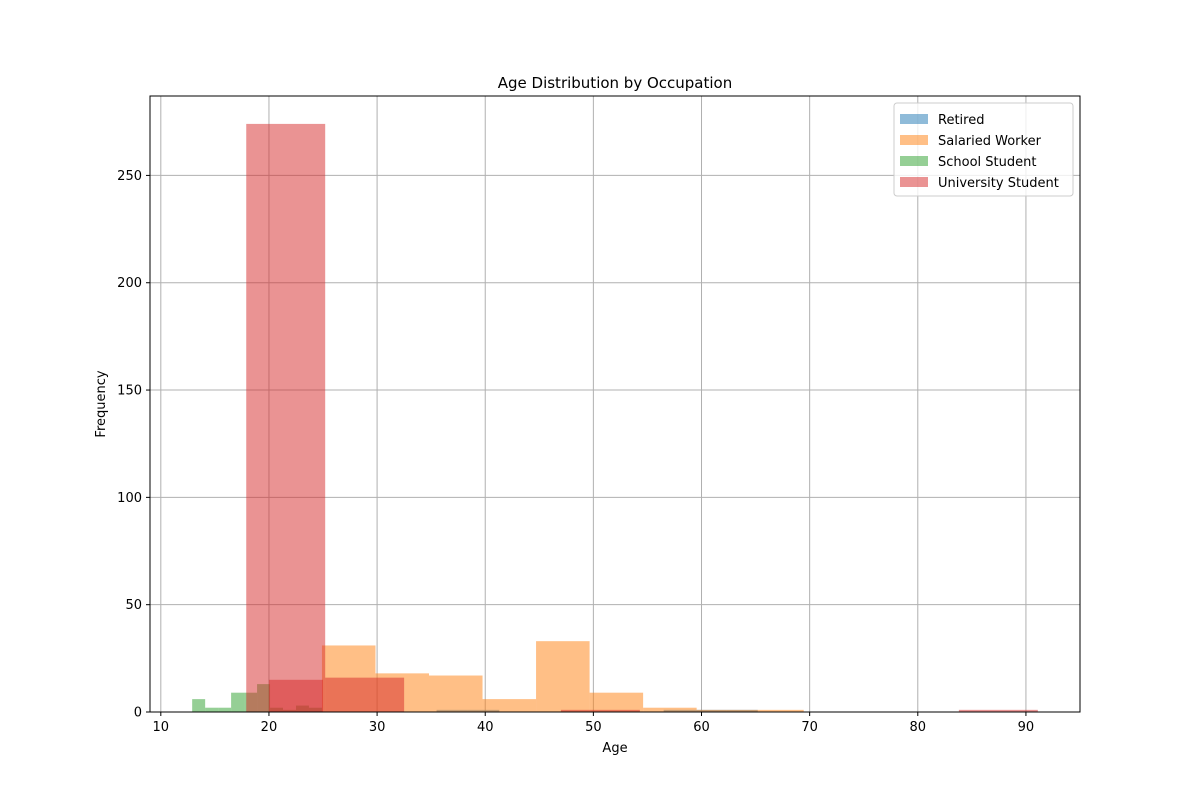 This screenshot has width=1200, height=805. Describe the element at coordinates (918, 727) in the screenshot. I see `x-tick-label: 80` at that location.